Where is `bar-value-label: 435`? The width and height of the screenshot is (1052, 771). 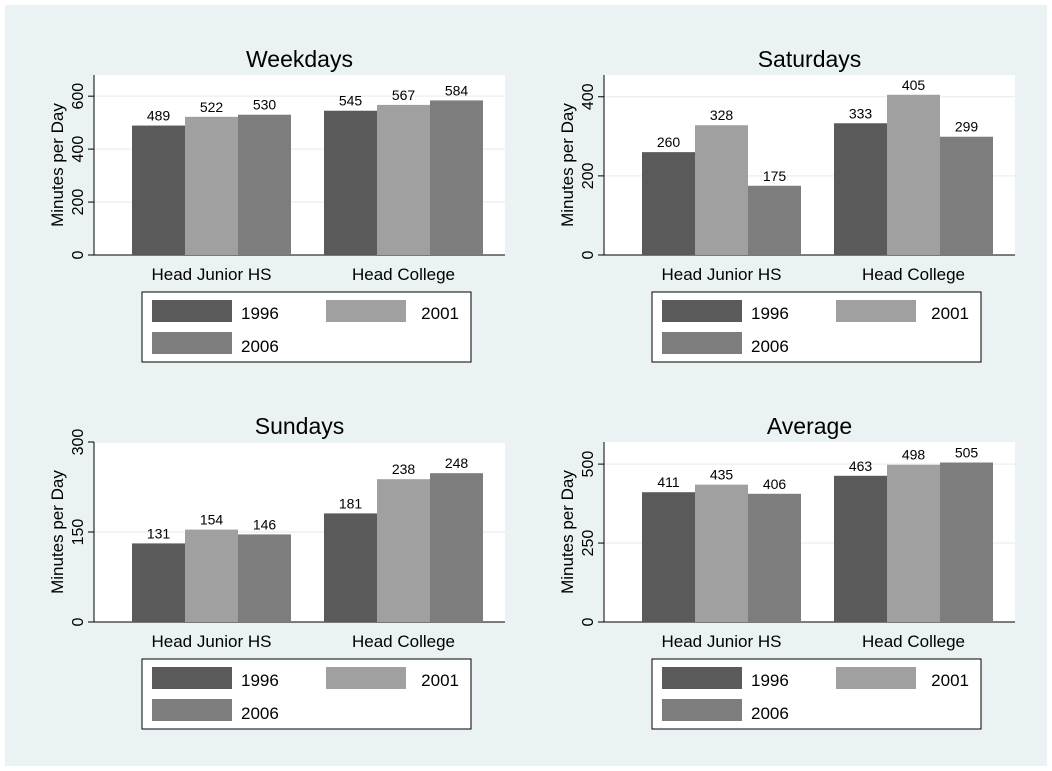
bar-value-label: 435 is located at coordinates (722, 475).